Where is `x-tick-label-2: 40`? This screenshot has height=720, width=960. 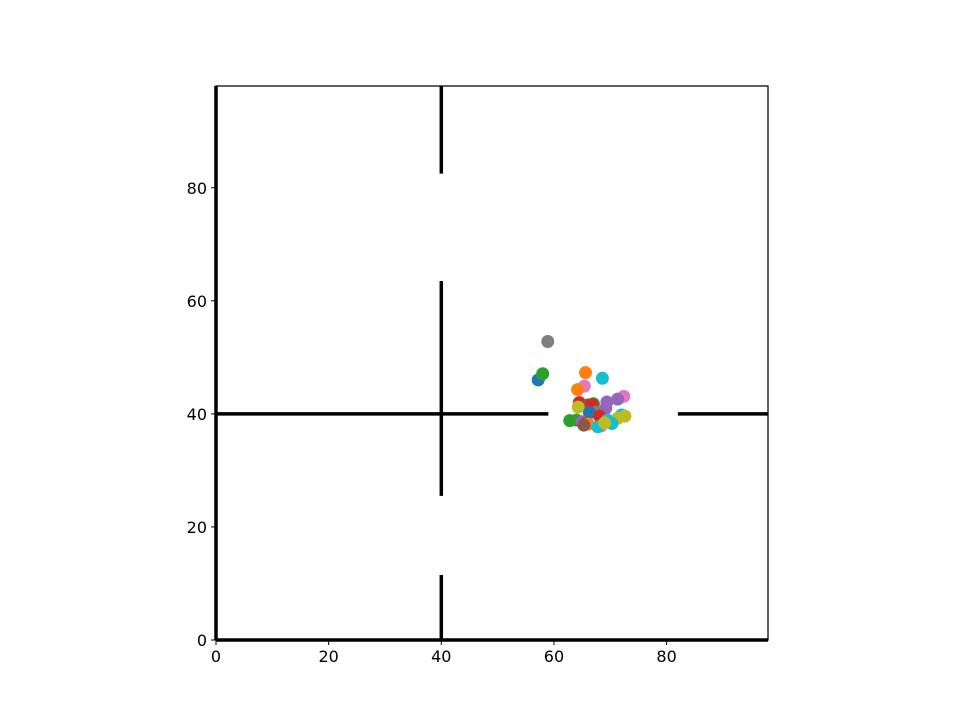
x-tick-label-2: 40 is located at coordinates (441, 656).